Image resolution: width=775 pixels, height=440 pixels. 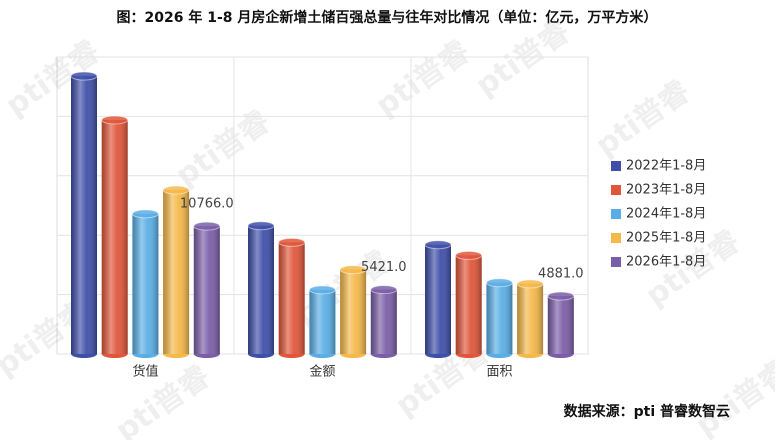 I want to click on x-tick-label: 面积, so click(x=499, y=372).